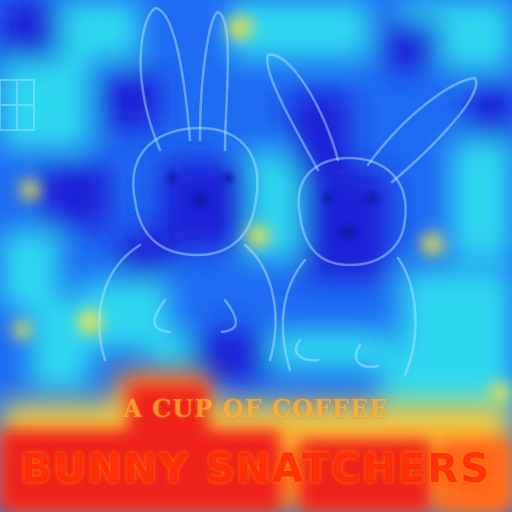  Describe the element at coordinates (256, 408) in the screenshot. I see `cover-tagline: A CUP OF COFFEE` at that location.